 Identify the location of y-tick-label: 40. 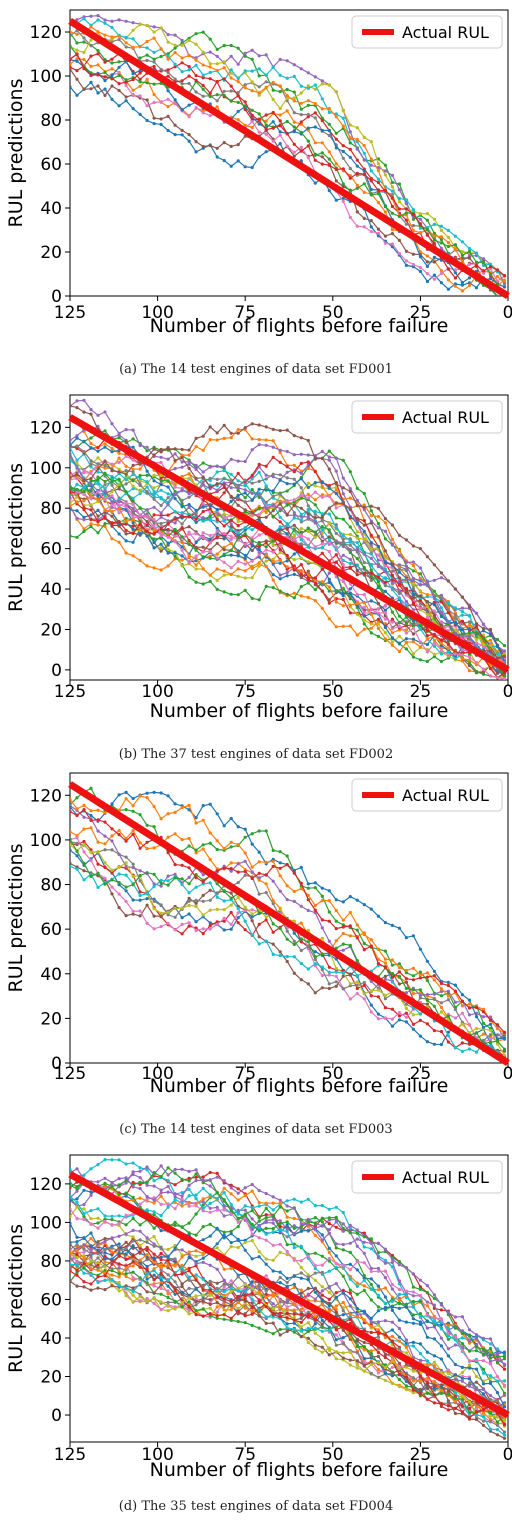
(51, 590).